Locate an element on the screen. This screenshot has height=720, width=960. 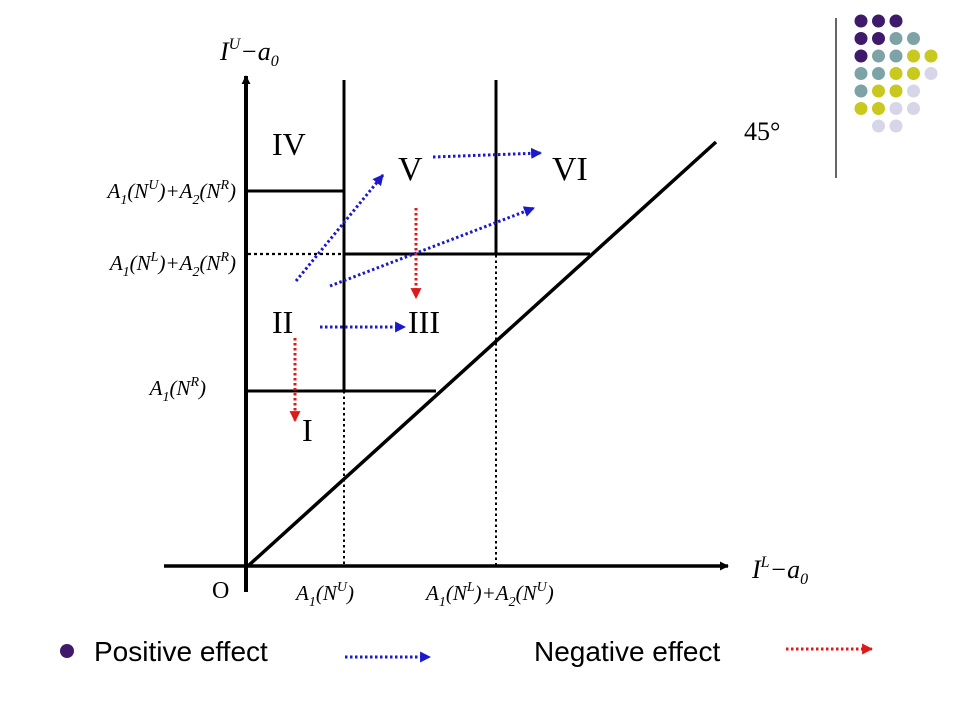
y-axis-label: IU−a0 is located at coordinates (249, 53).